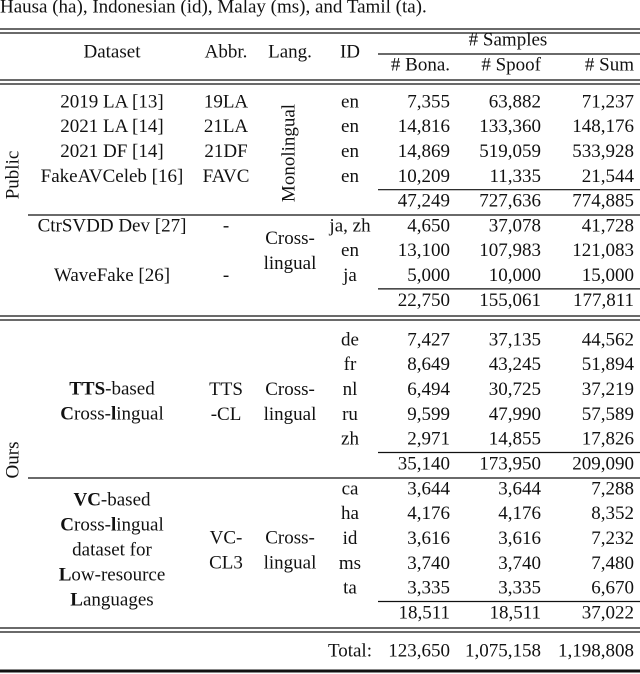 The image size is (640, 674). What do you see at coordinates (419, 650) in the screenshot?
I see `bona: 123,650` at bounding box center [419, 650].